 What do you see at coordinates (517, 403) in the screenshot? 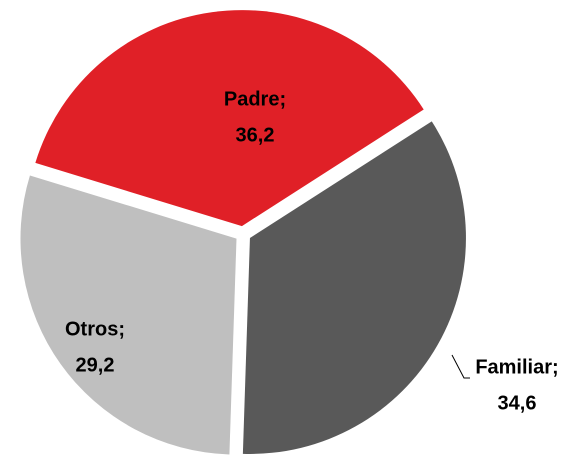
I see `value-label: 34,6` at bounding box center [517, 403].